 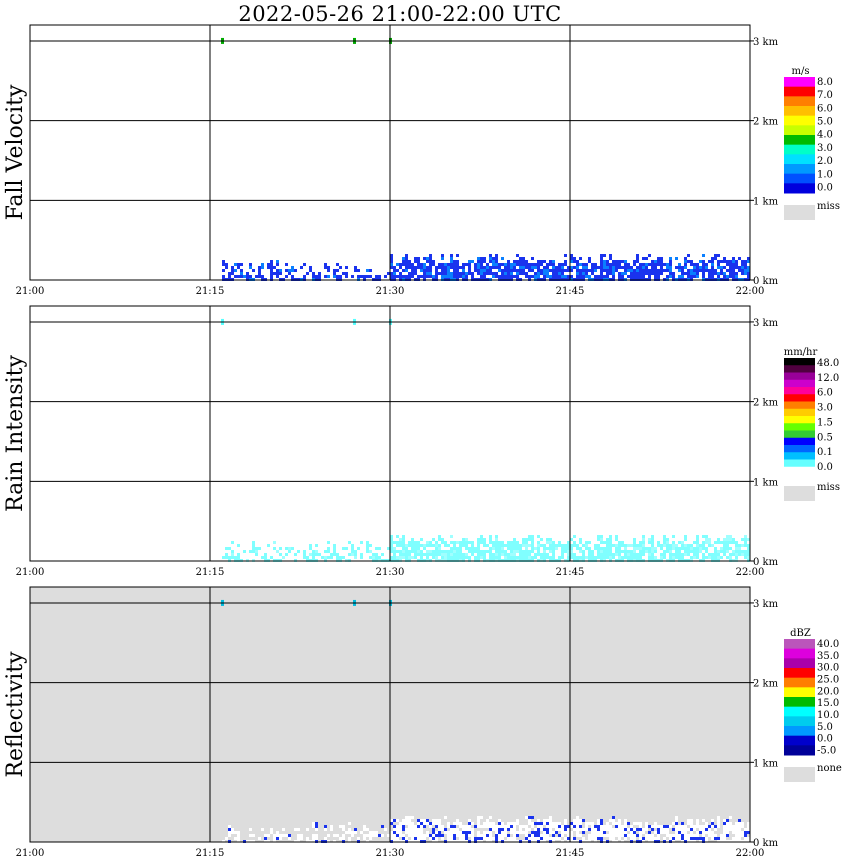 I want to click on y-tick-label: 0 km, so click(x=766, y=843).